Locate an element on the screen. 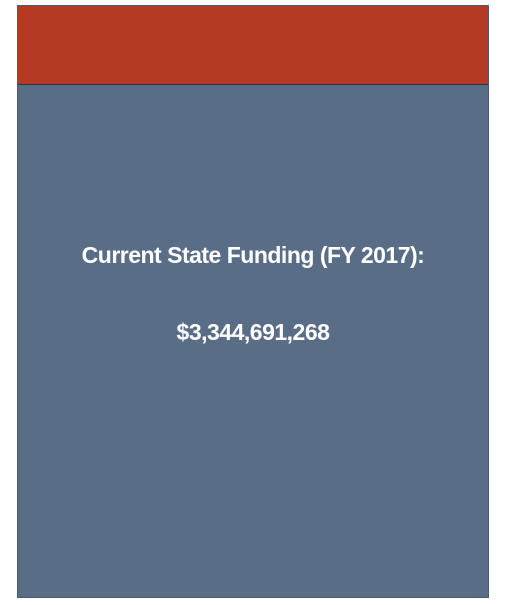  header-band is located at coordinates (253, 45).